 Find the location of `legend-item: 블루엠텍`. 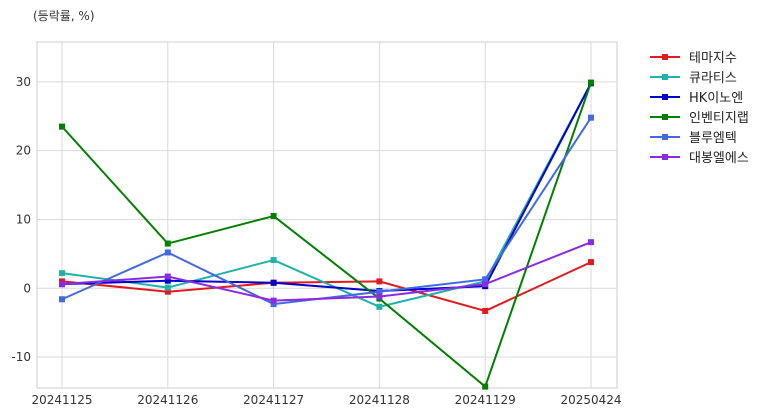

legend-item: 블루엠텍 is located at coordinates (693, 138).